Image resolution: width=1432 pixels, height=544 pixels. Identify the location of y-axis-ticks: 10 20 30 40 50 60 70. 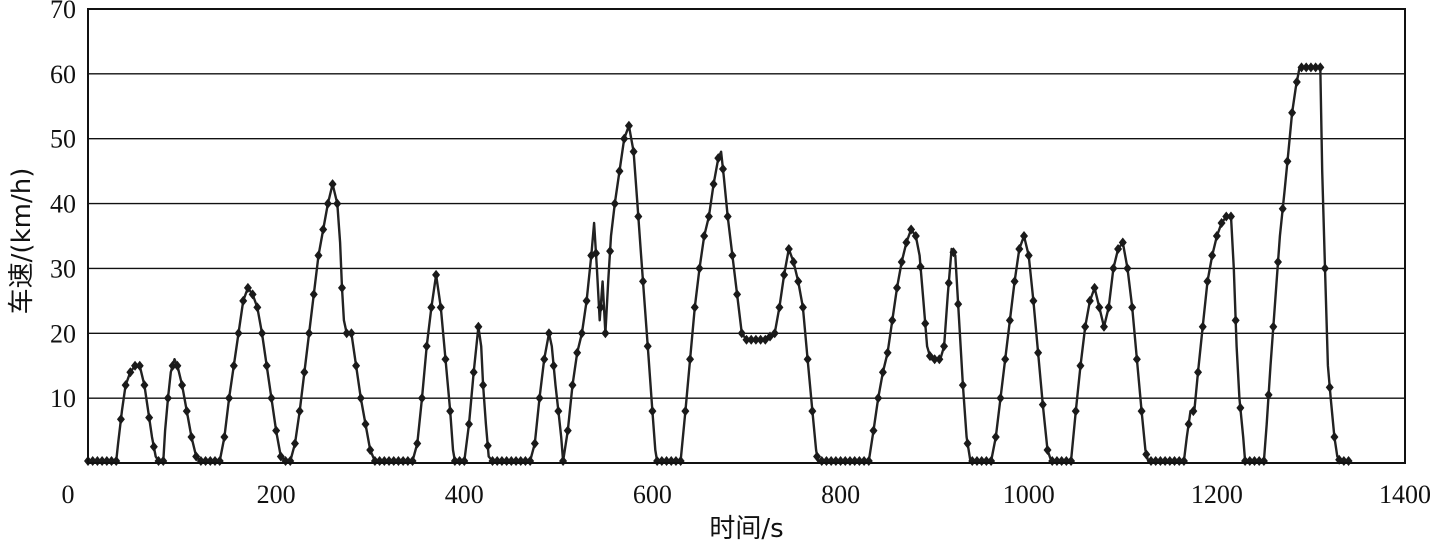
(63, 206).